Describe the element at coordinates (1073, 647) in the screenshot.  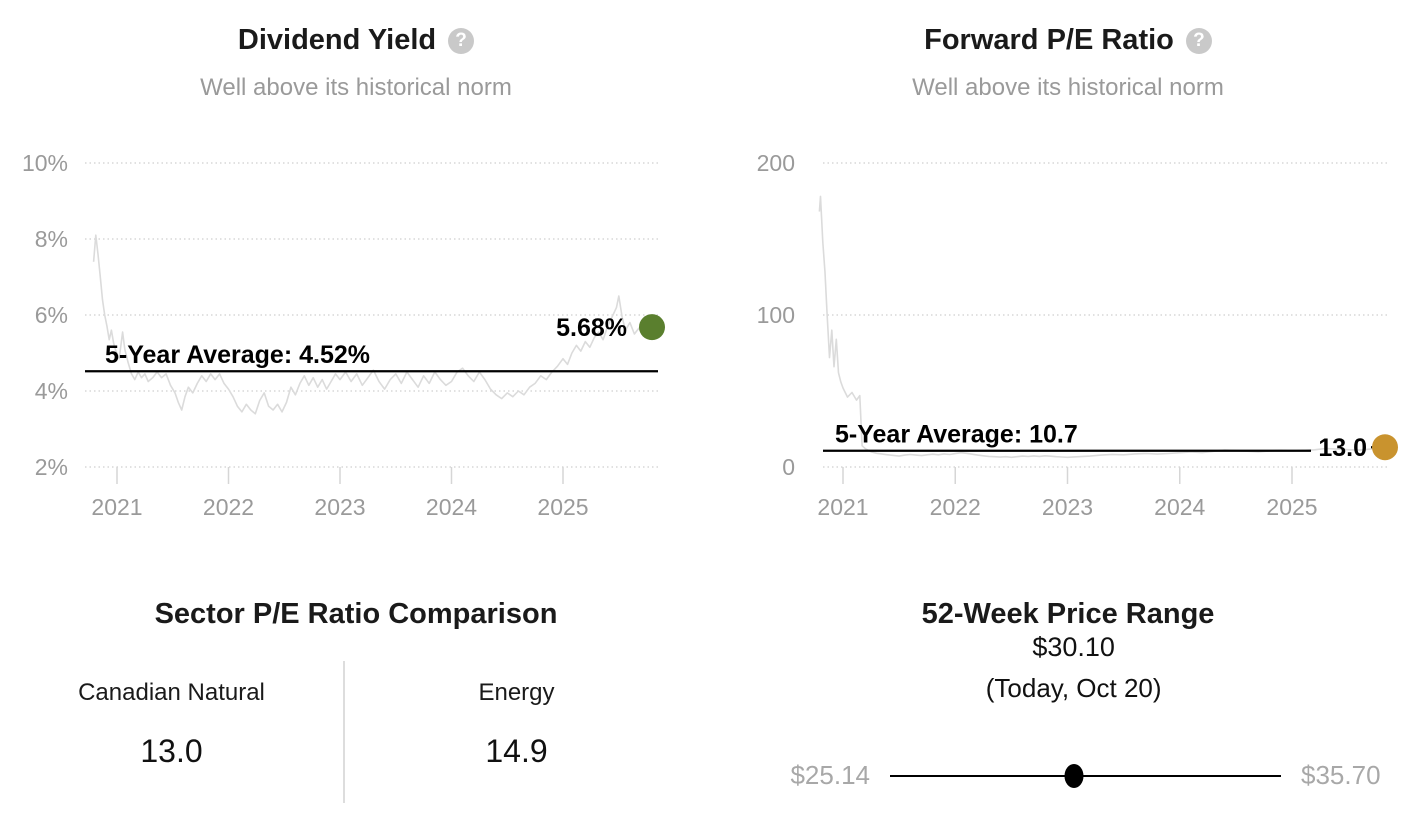
I see `current-price-label: $30.10` at that location.